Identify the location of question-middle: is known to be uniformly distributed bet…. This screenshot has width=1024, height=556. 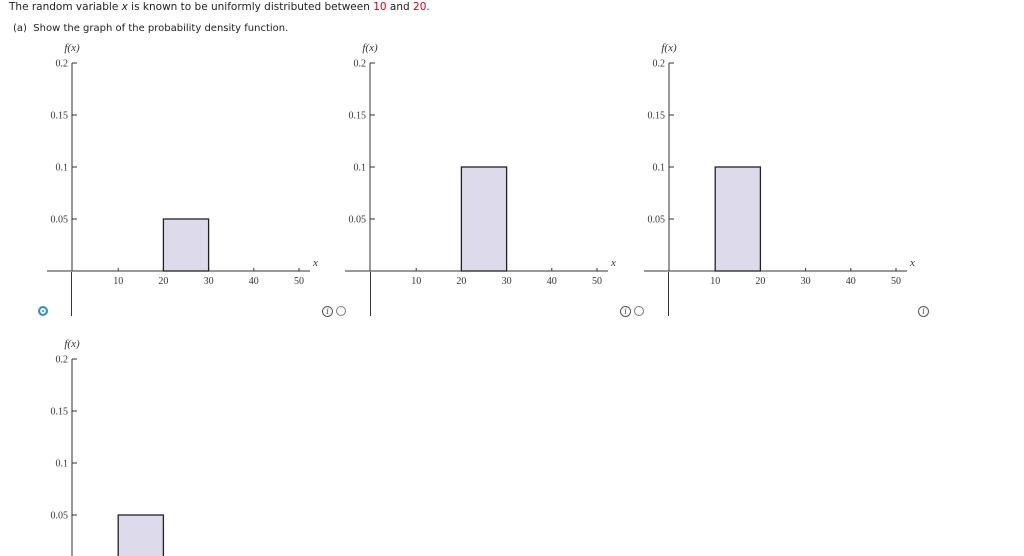
(250, 7).